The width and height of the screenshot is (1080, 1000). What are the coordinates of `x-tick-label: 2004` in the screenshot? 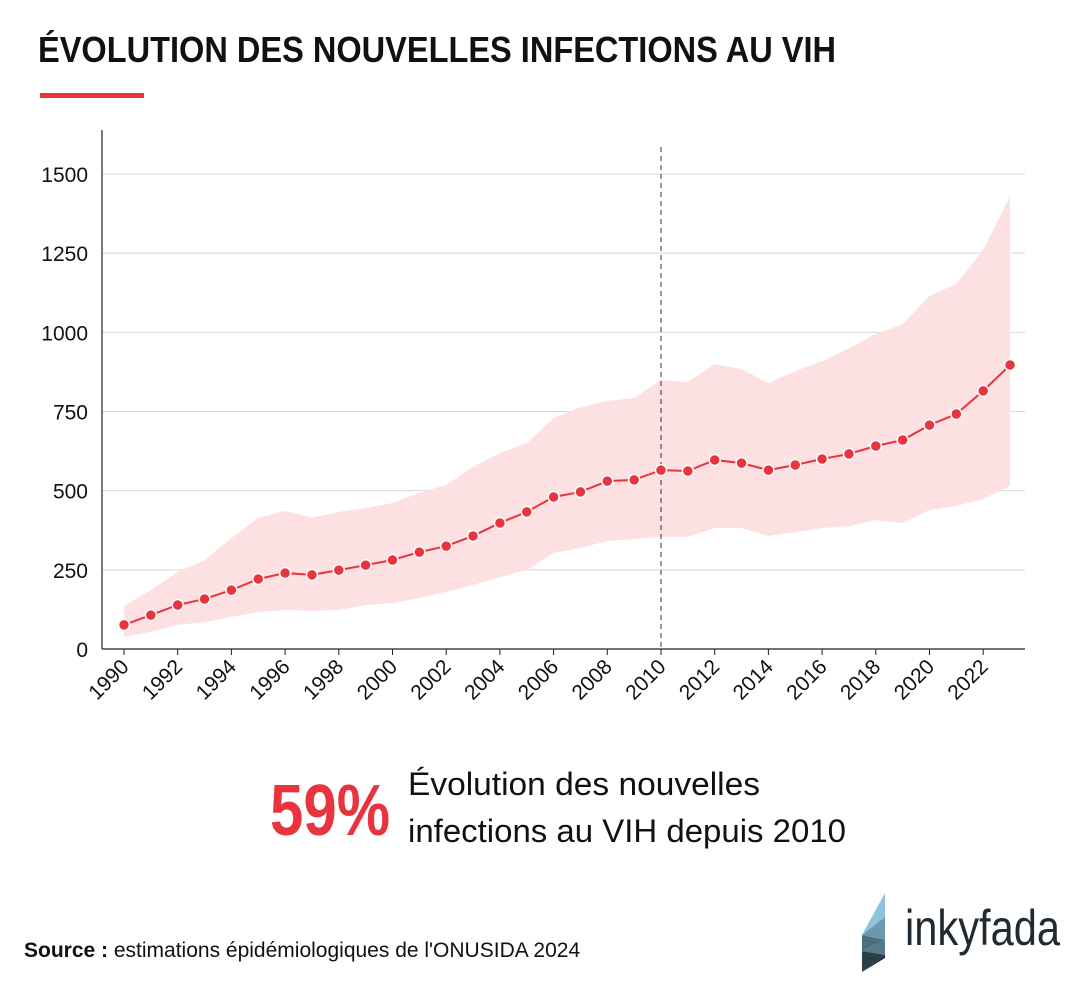 It's located at (485, 680).